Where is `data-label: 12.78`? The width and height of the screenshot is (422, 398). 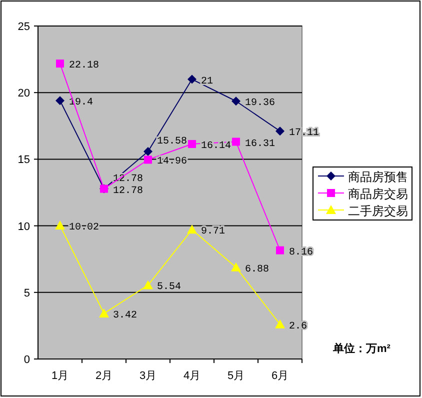 data-label: 12.78 is located at coordinates (128, 191).